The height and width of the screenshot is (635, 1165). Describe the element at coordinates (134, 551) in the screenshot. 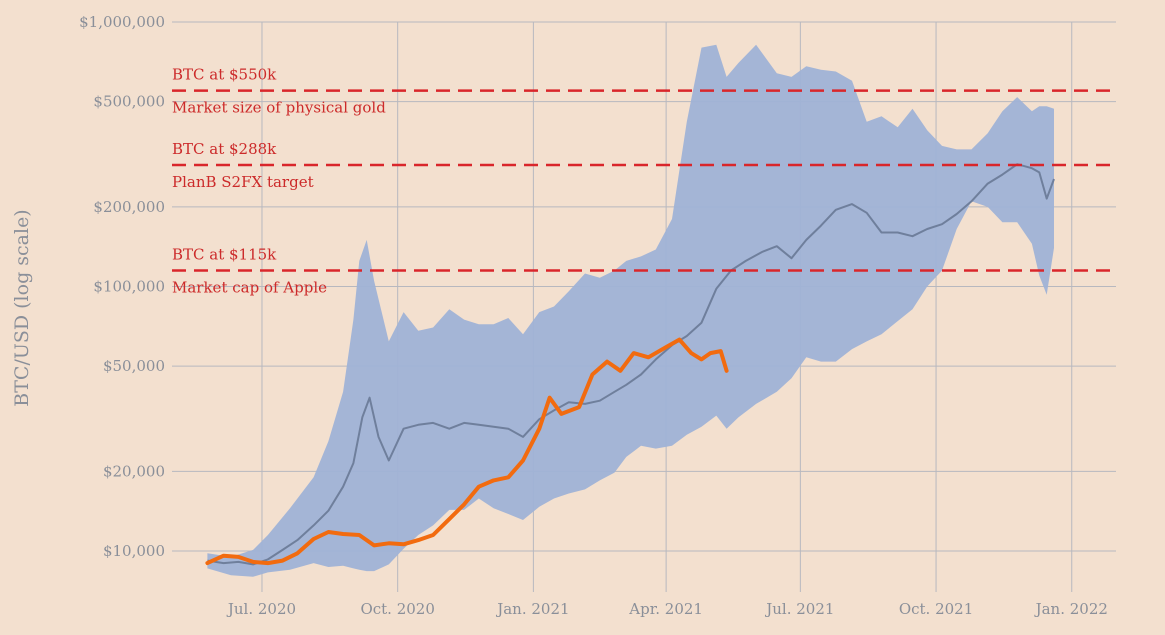

I see `y-tick-label: $10,000` at that location.